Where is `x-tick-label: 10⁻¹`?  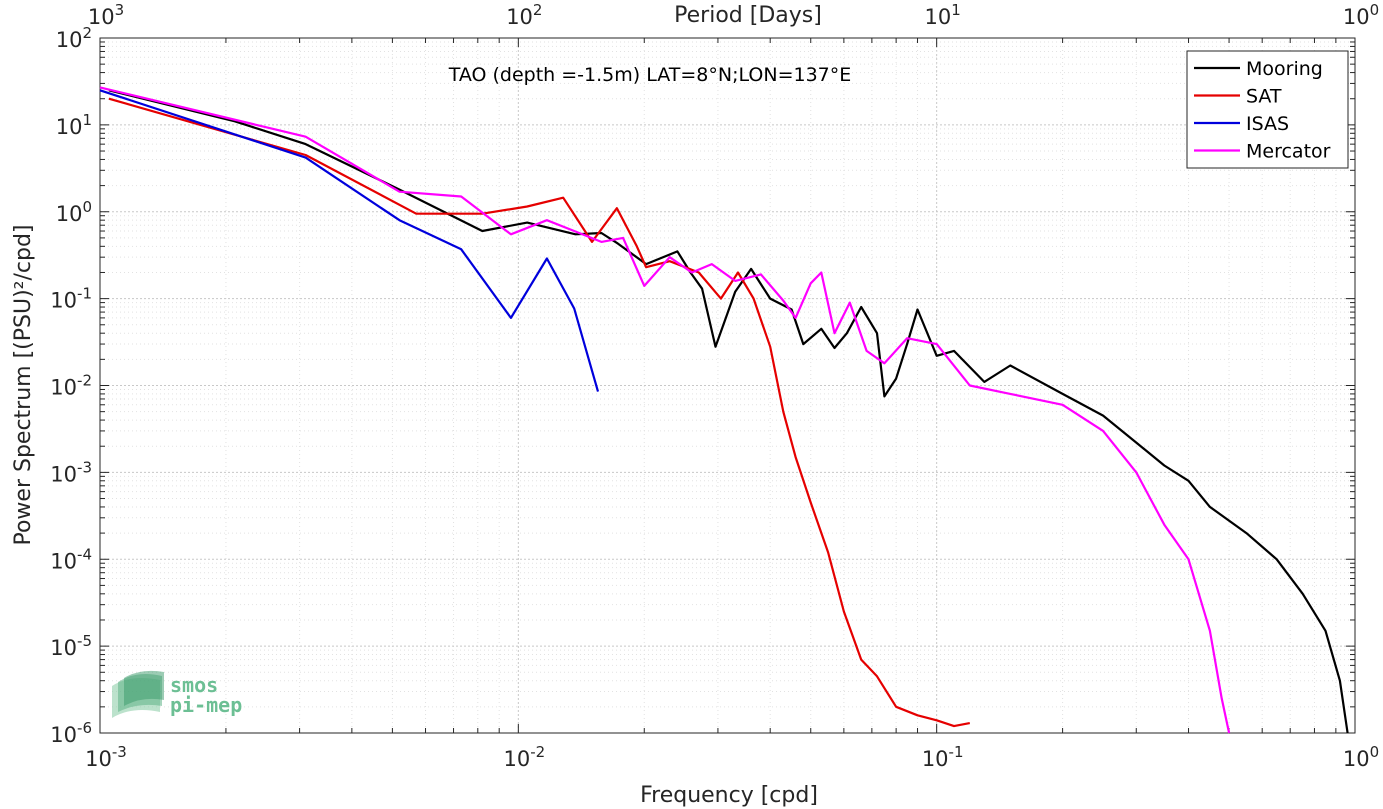 x-tick-label: 10⁻¹ is located at coordinates (943, 757).